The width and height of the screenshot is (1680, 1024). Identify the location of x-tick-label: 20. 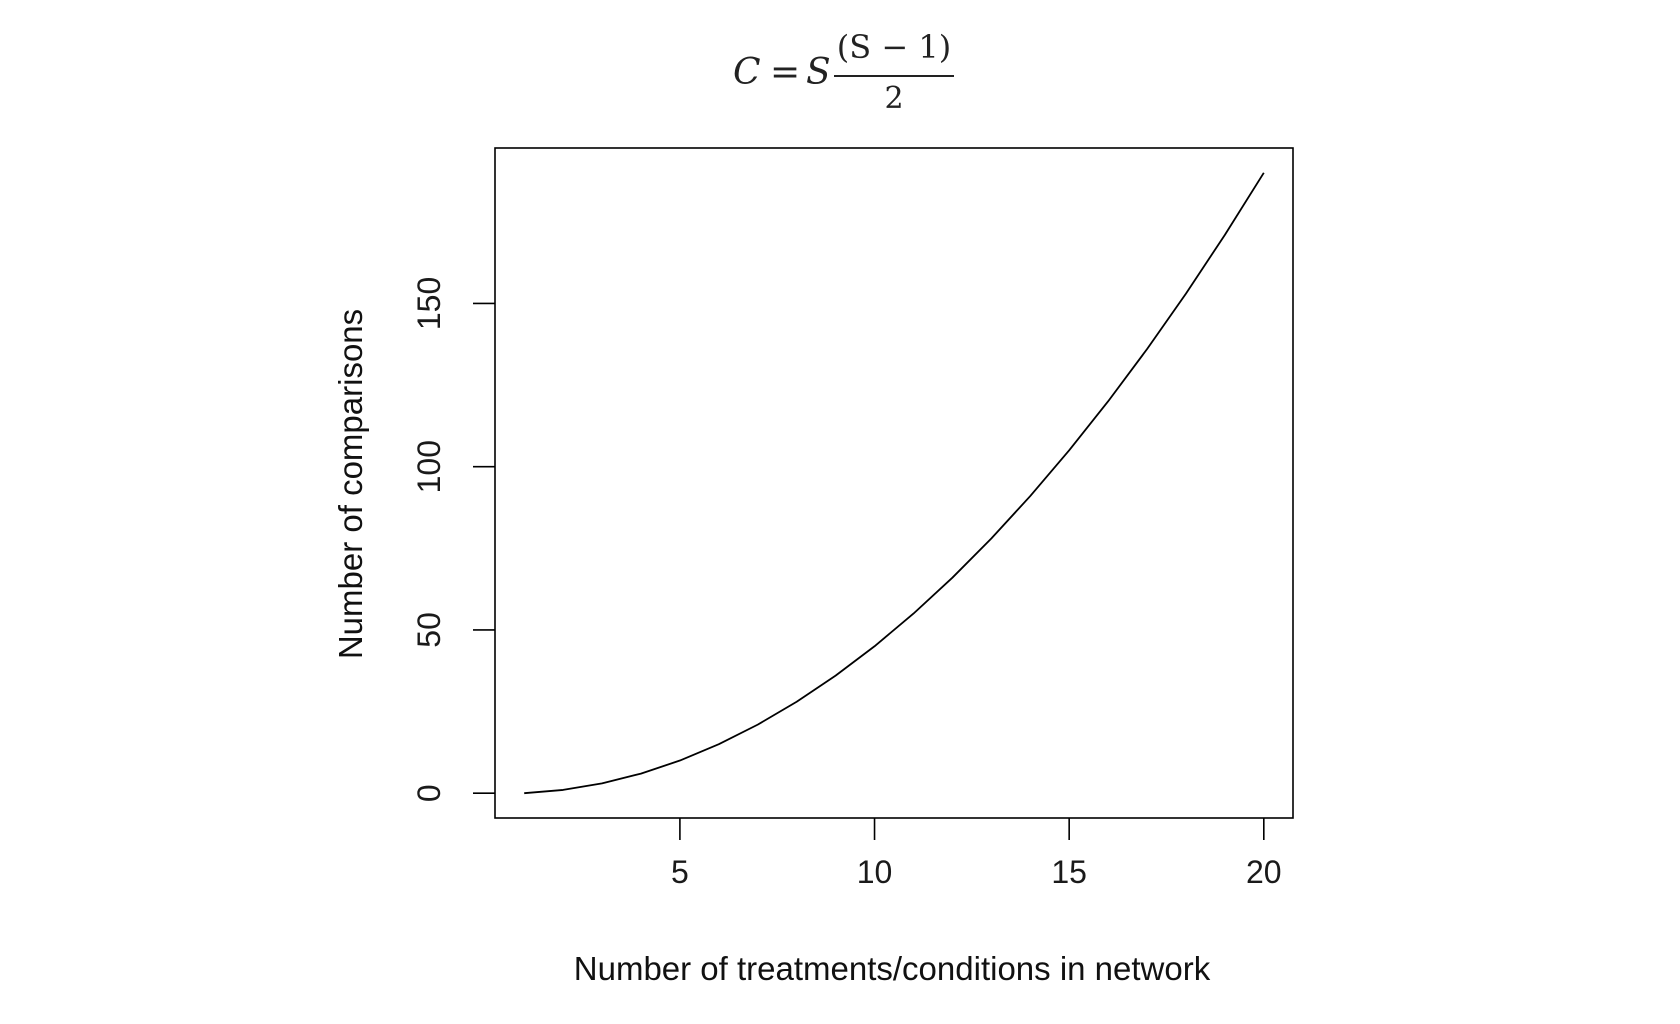
(1264, 872).